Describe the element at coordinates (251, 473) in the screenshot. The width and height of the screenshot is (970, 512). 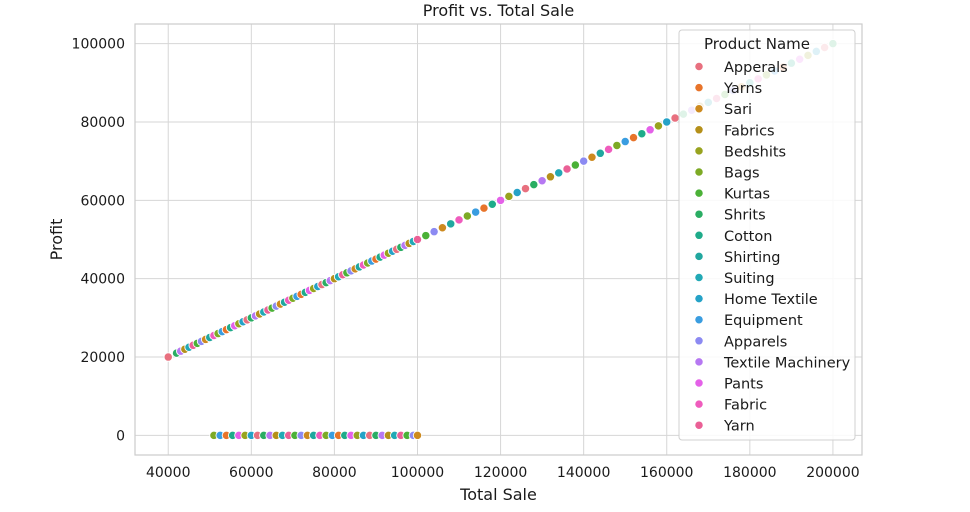
I see `x-tick-label: 60000` at that location.